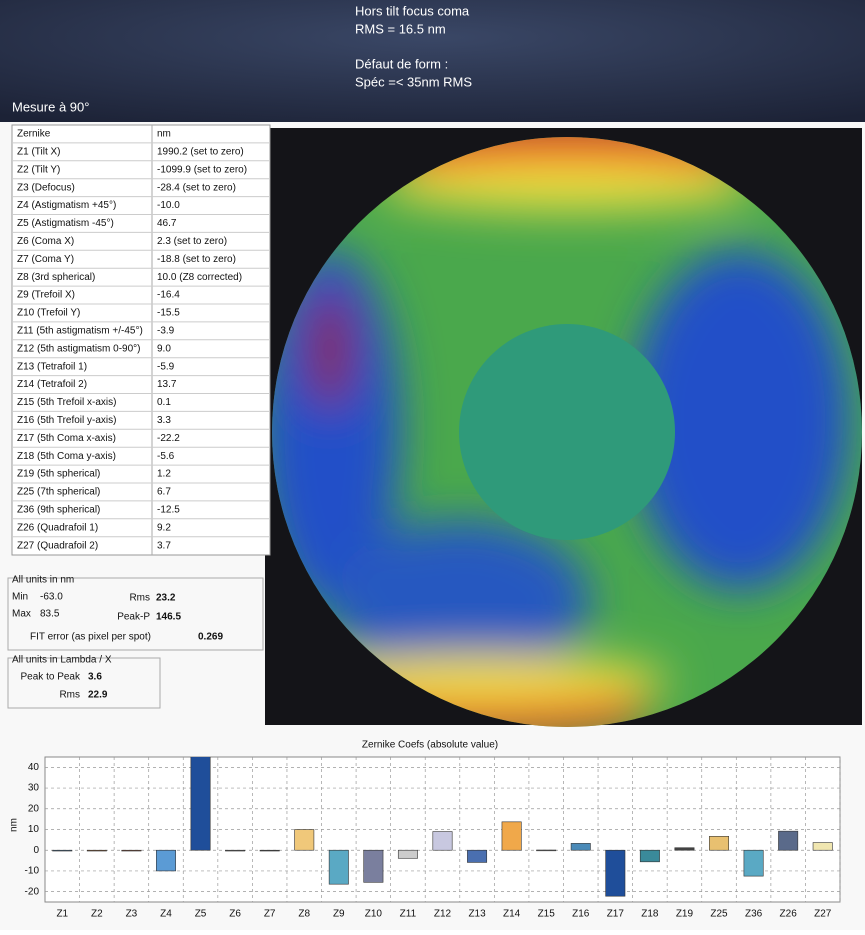 This screenshot has height=935, width=865. What do you see at coordinates (45, 259) in the screenshot?
I see `cell-label: Z7 (Coma Y)` at bounding box center [45, 259].